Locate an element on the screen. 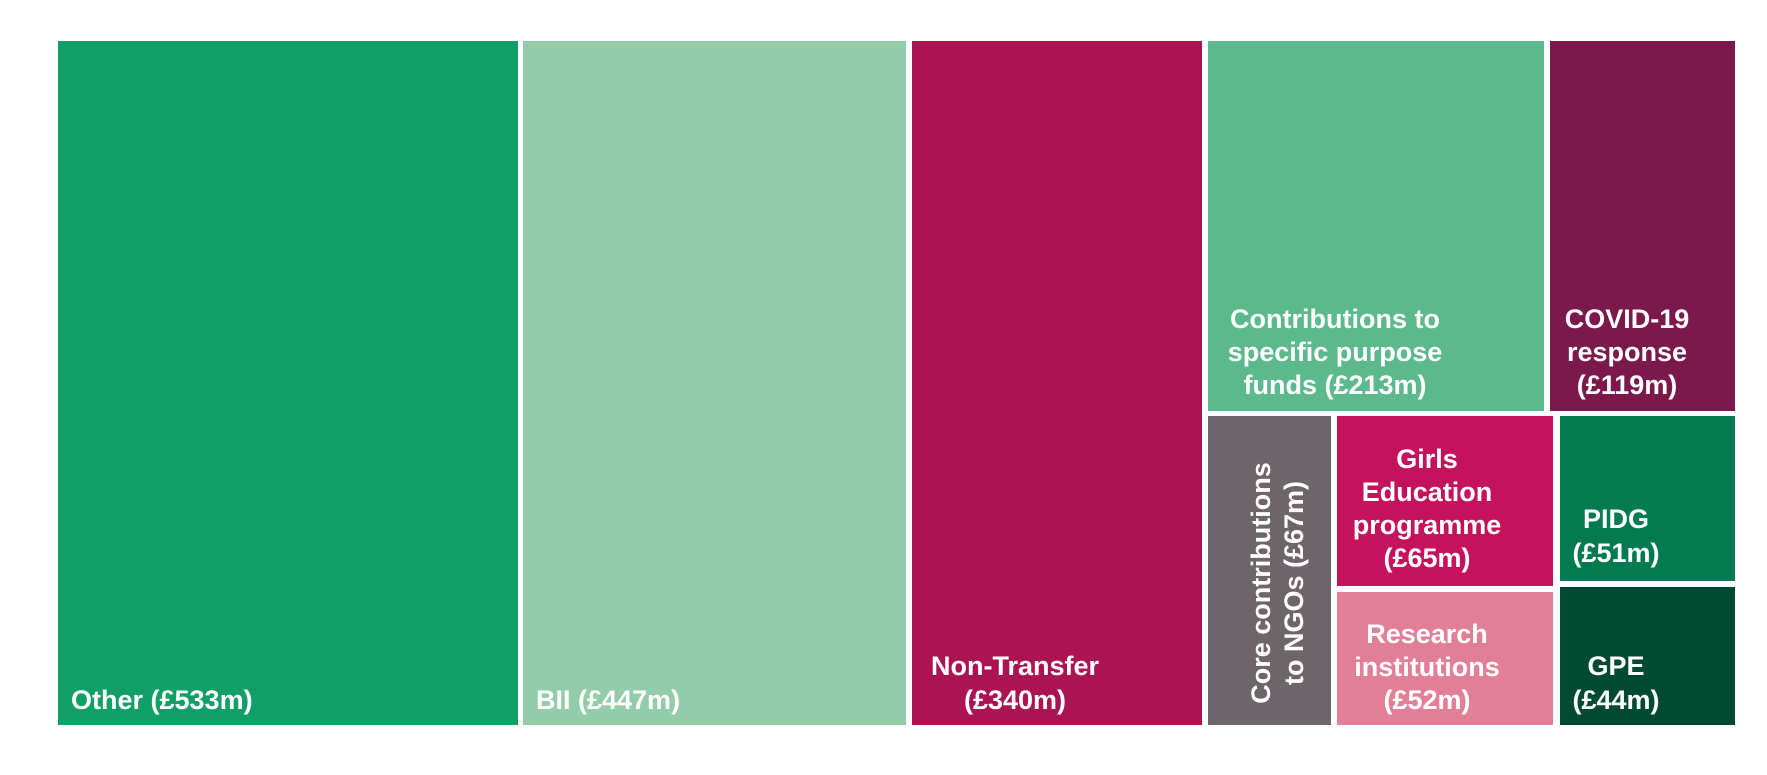 The width and height of the screenshot is (1767, 775). treemap-tile-gpe is located at coordinates (1647, 656).